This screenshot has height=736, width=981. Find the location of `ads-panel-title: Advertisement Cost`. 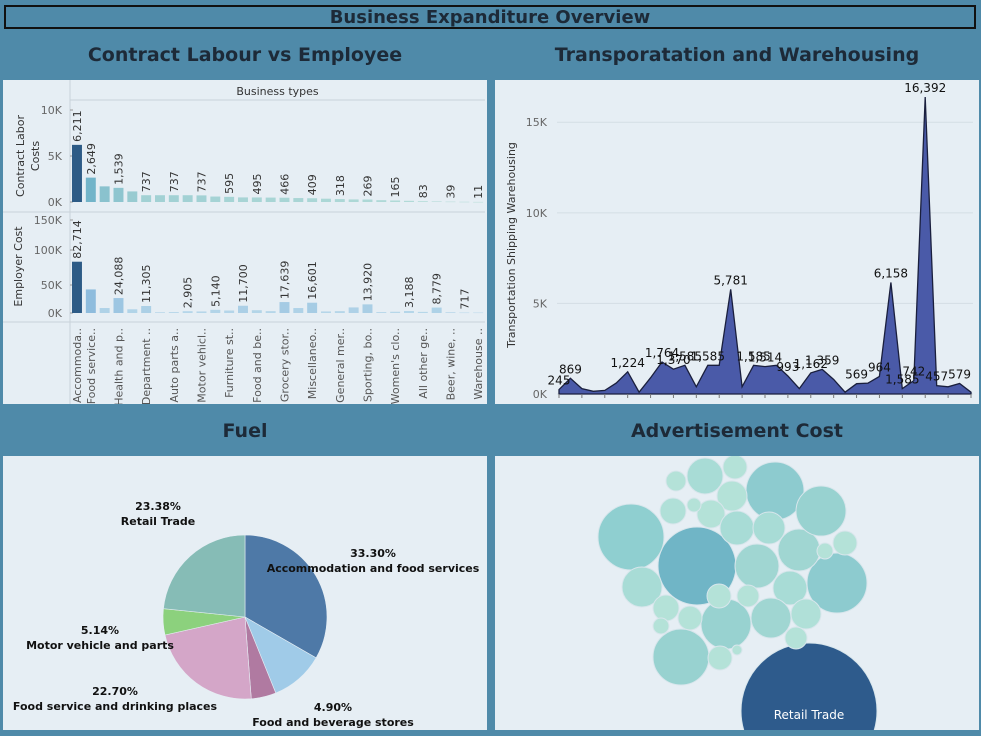

ads-panel-title: Advertisement Cost is located at coordinates (737, 431).